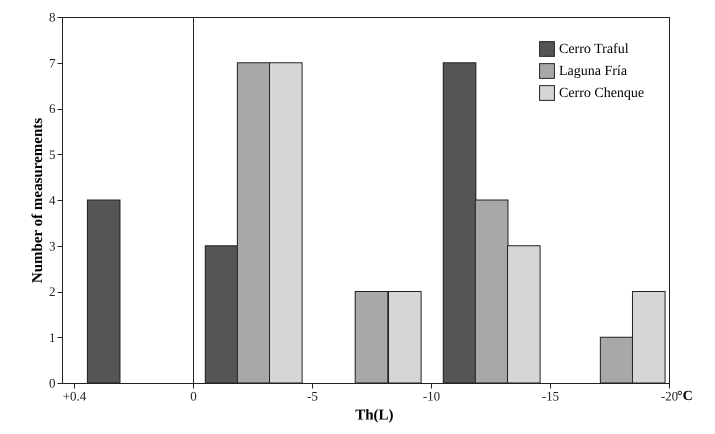  I want to click on y-tick-label: 3, so click(52, 246).